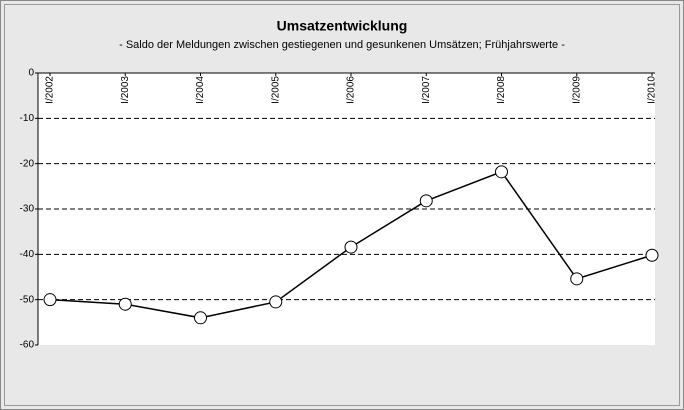  I want to click on x-tick-label: I/2008, so click(501, 90).